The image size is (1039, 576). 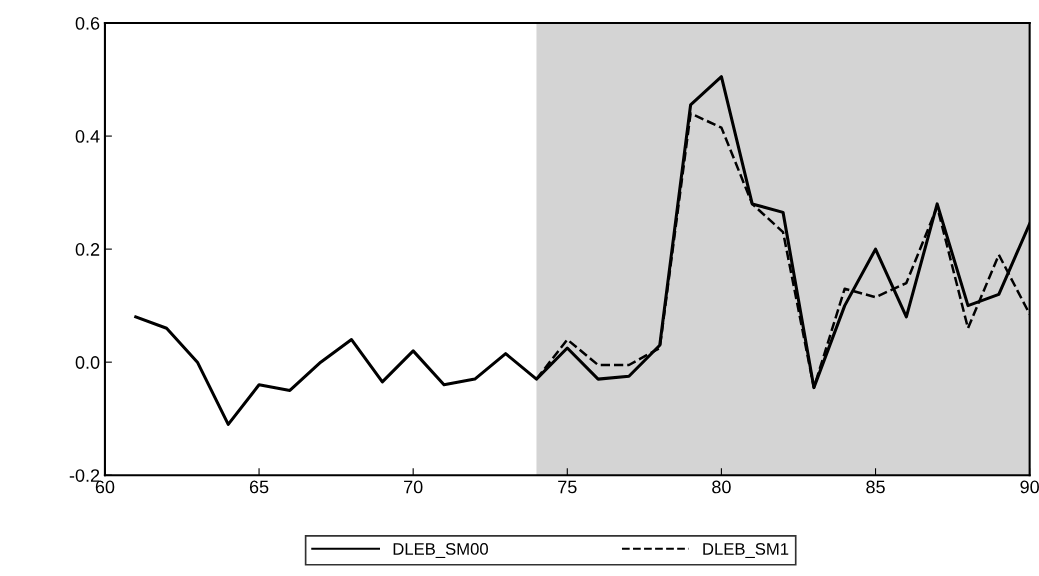 What do you see at coordinates (721, 487) in the screenshot?
I see `x-tick-label: 80` at bounding box center [721, 487].